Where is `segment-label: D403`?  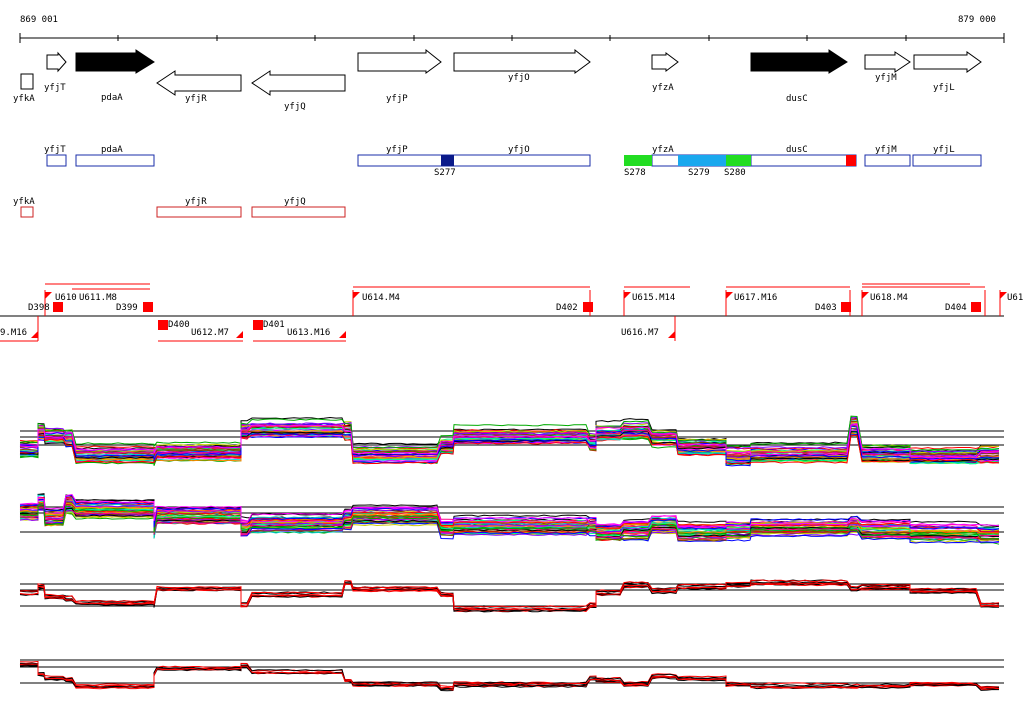 segment-label: D403 is located at coordinates (826, 308).